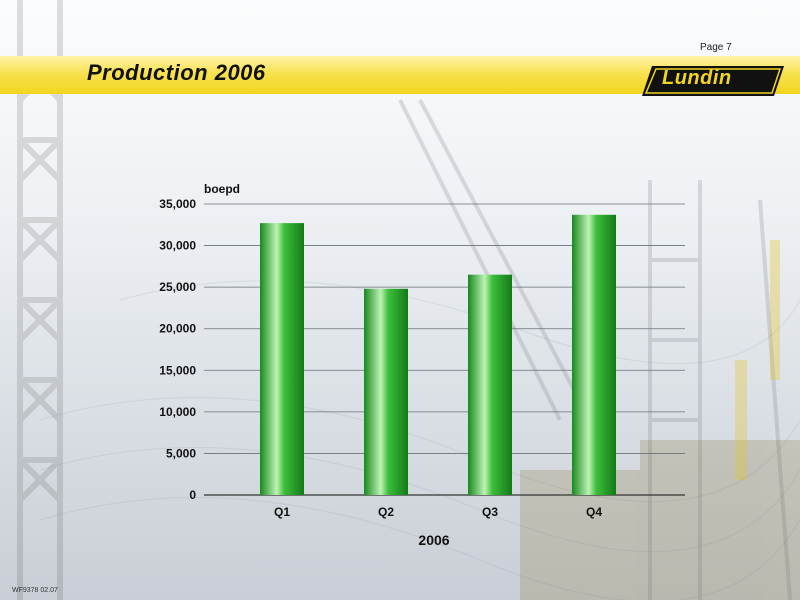 This screenshot has width=800, height=600. I want to click on x-tick-label: Q1, so click(282, 512).